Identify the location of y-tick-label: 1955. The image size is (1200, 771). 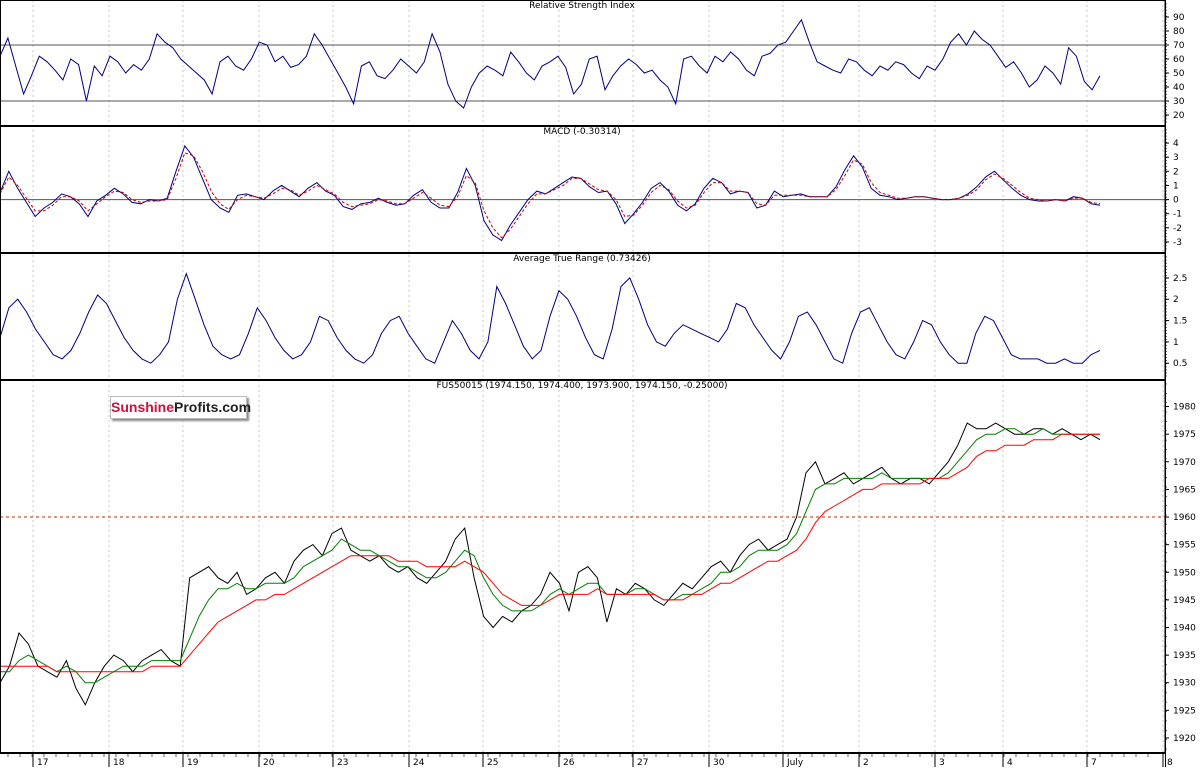
(1184, 546).